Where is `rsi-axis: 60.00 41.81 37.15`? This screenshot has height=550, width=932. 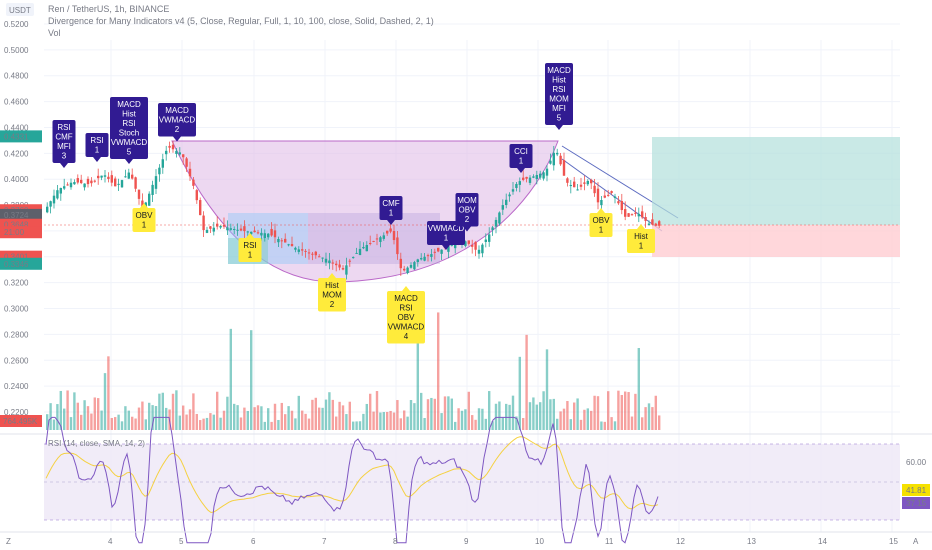
rsi-axis: 60.00 41.81 37.15 is located at coordinates (916, 483).